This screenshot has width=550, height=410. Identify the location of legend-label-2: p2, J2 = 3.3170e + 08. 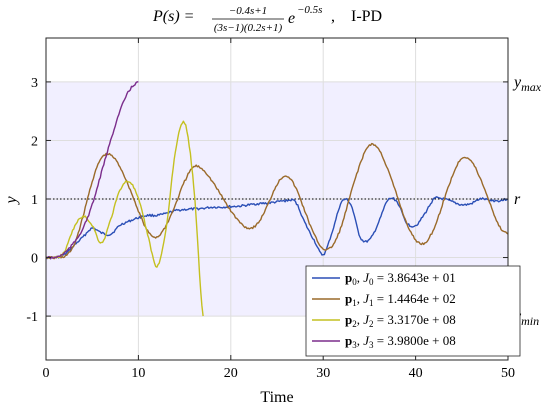
(400, 320).